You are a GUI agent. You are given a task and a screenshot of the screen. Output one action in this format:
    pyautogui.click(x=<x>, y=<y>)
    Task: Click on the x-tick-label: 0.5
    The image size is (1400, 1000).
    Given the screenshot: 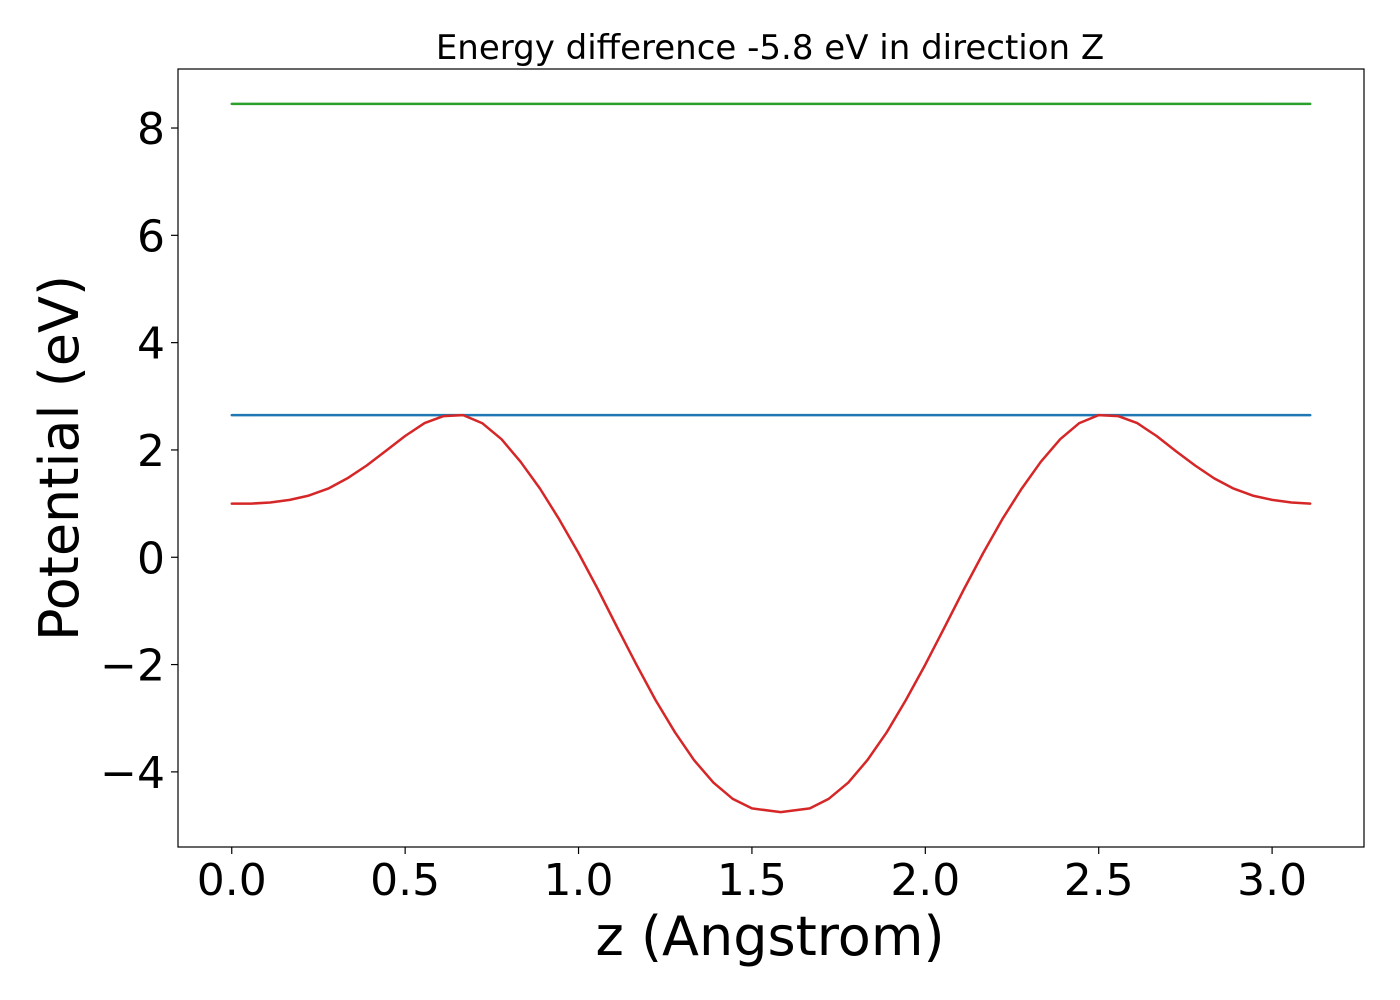 What is the action you would take?
    pyautogui.click(x=405, y=880)
    